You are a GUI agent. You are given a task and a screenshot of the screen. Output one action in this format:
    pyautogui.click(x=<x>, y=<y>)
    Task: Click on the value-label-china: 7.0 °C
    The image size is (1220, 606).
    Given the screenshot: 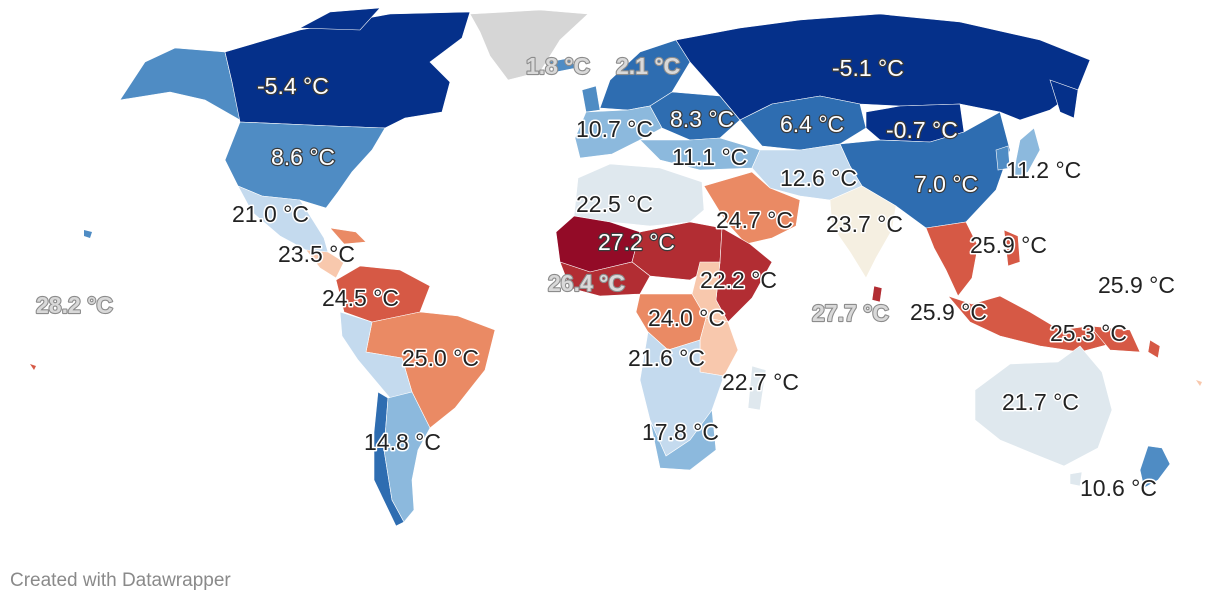 What is the action you would take?
    pyautogui.click(x=946, y=184)
    